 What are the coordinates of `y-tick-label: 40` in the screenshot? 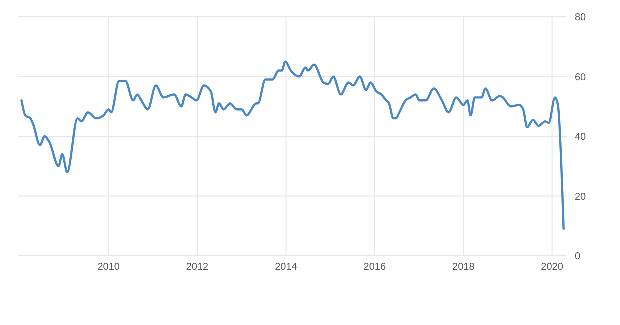 It's located at (581, 137).